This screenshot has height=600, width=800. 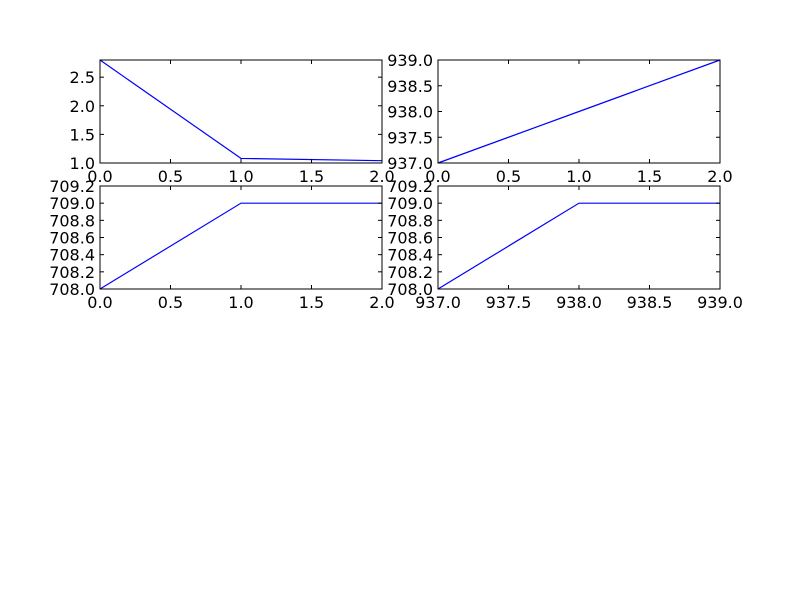 I want to click on x-tick-label: 937.0, so click(x=438, y=302).